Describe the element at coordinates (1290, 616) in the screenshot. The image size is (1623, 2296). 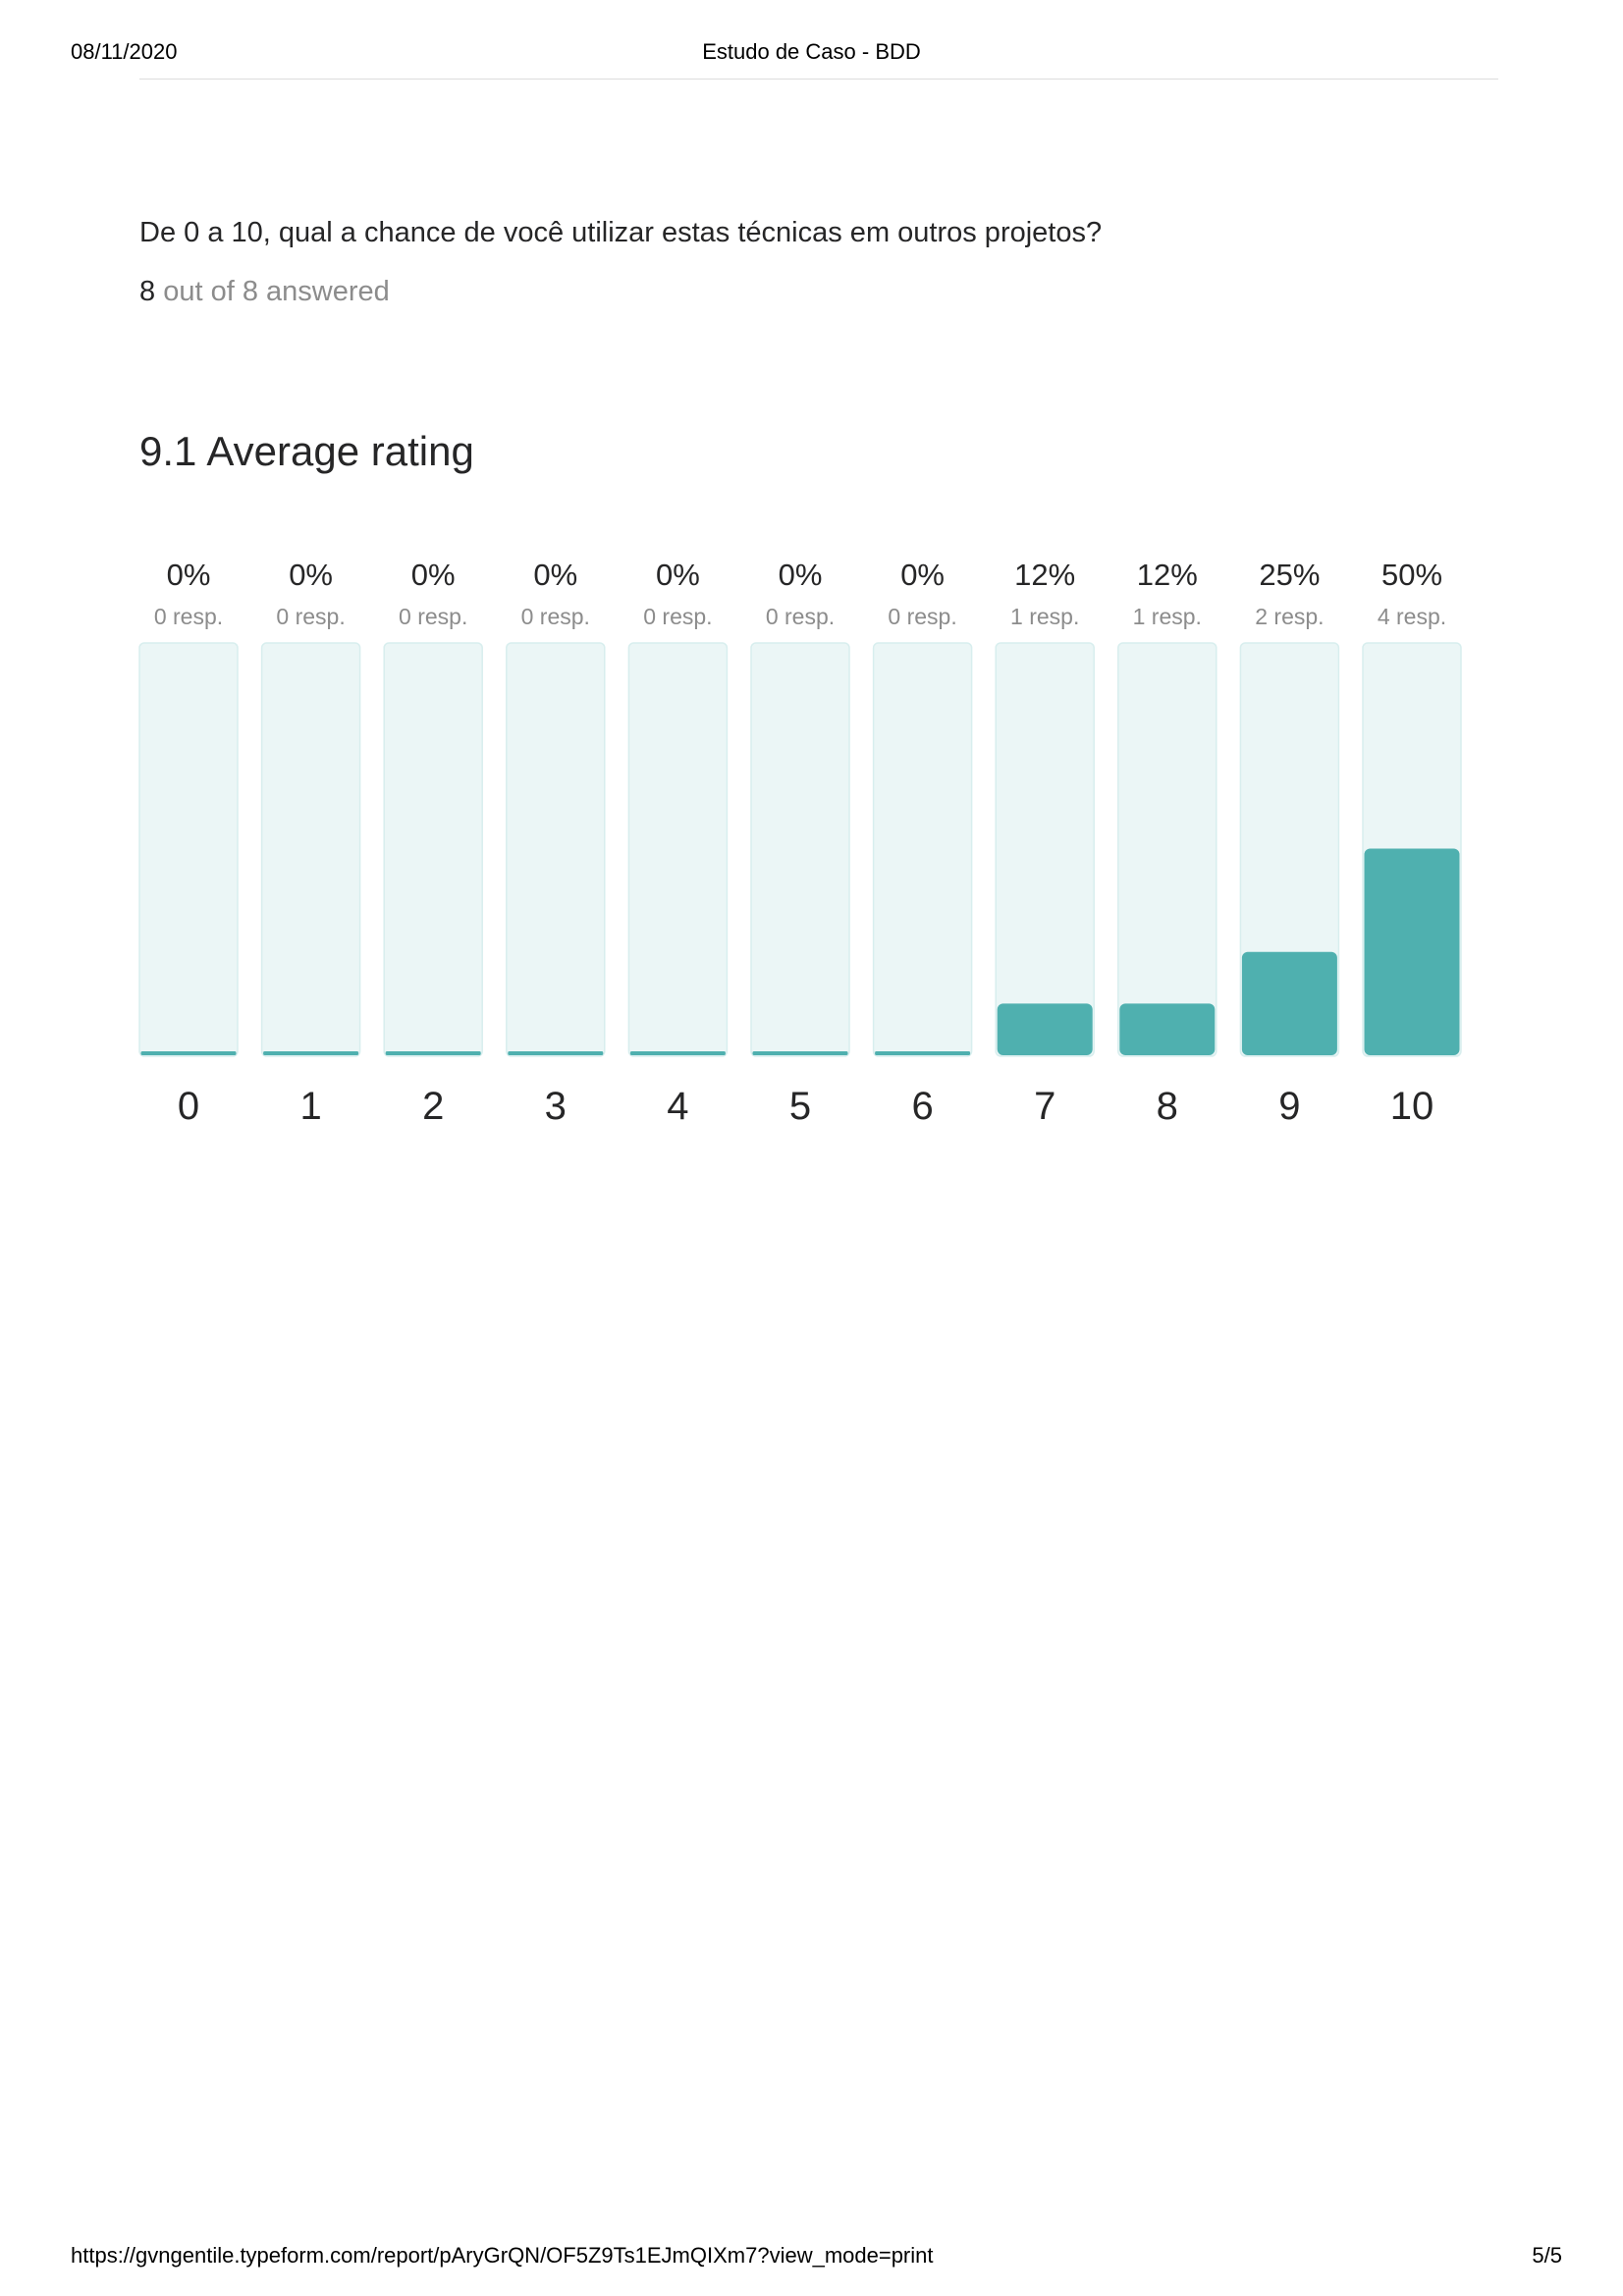
I see `response-label-9: 2 resp.` at that location.